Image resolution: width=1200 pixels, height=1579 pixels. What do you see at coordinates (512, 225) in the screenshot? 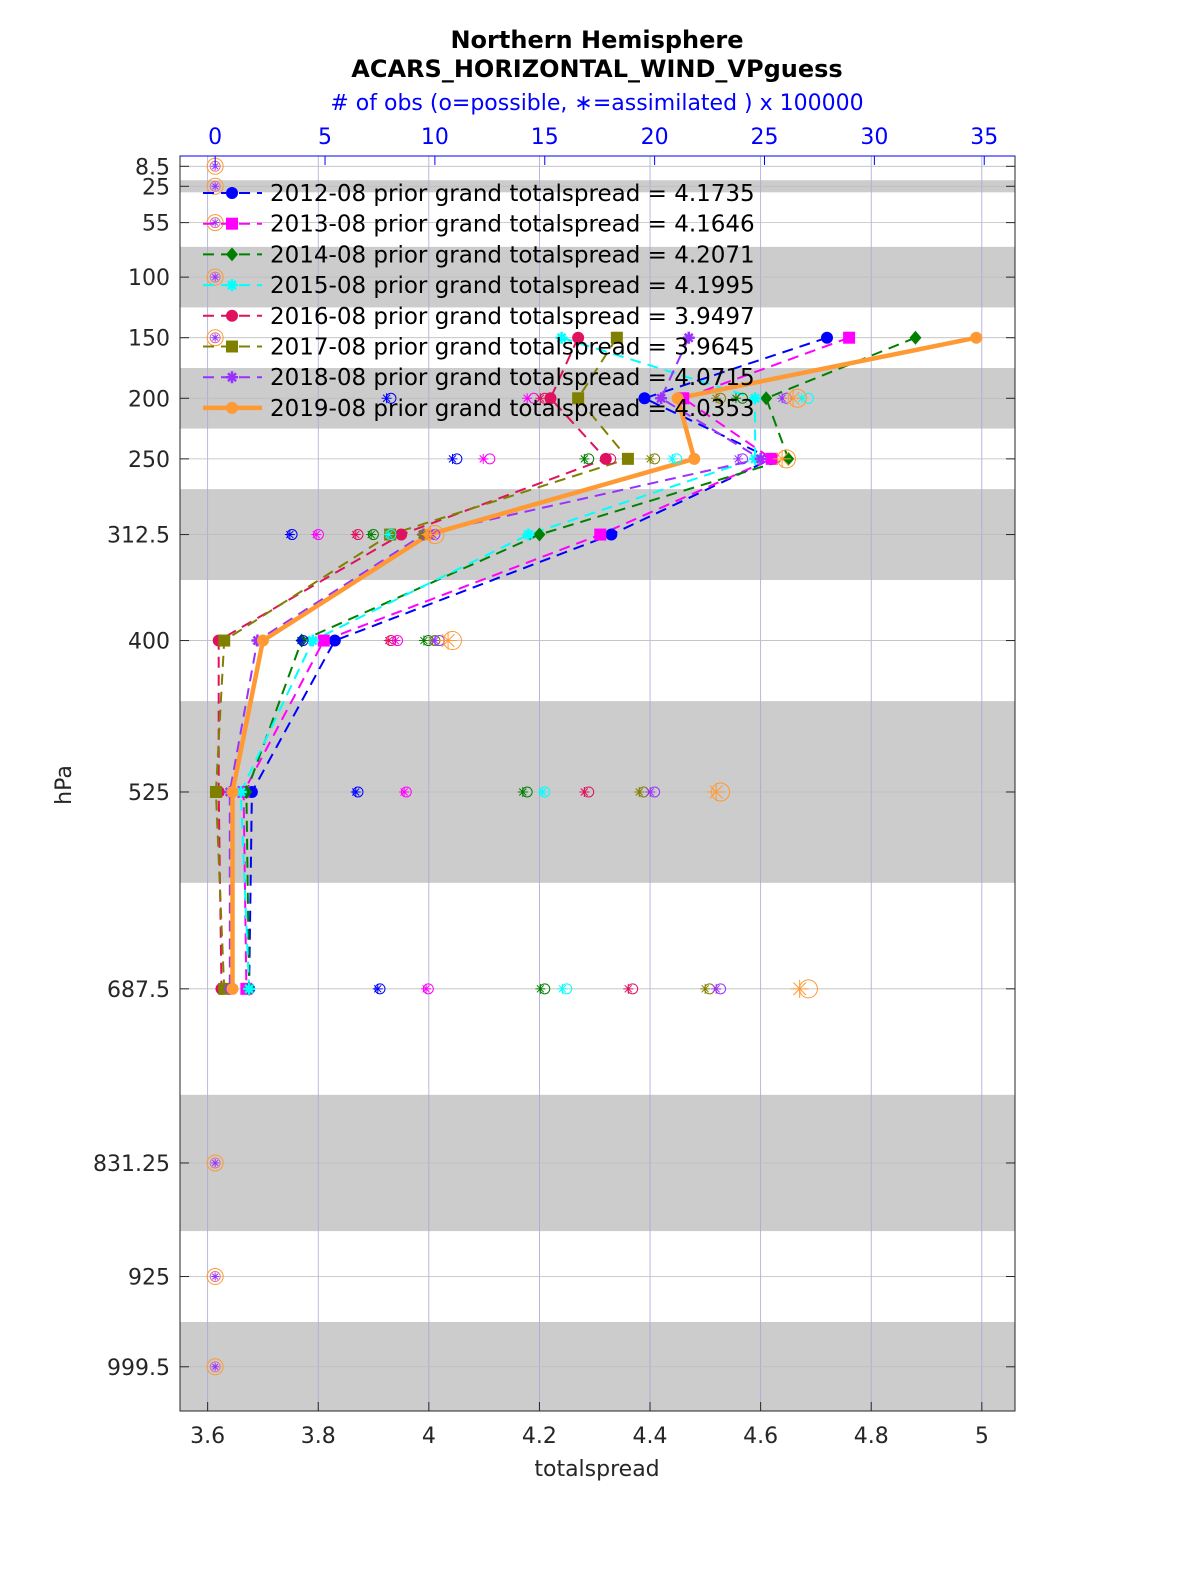
I see `legend-label: 2013-08 prior grand totalspread = 4.1646` at bounding box center [512, 225].